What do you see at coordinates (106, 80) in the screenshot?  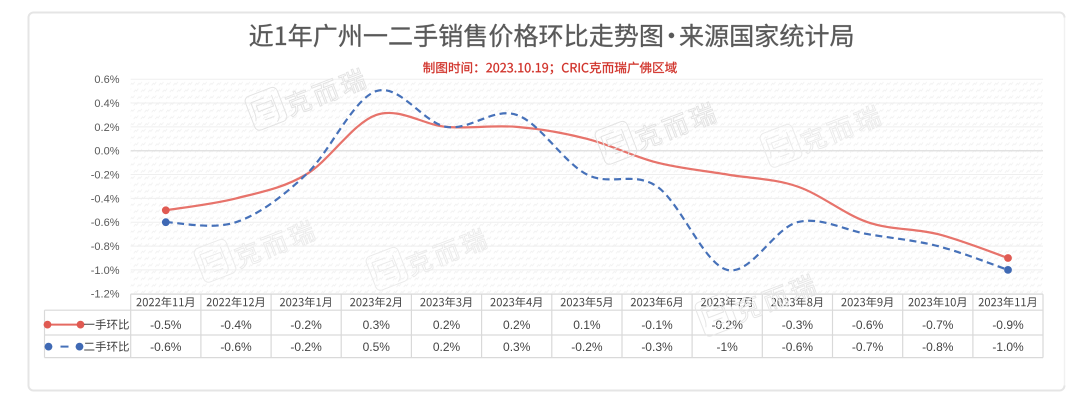 I see `svg-text: 0.6%` at bounding box center [106, 80].